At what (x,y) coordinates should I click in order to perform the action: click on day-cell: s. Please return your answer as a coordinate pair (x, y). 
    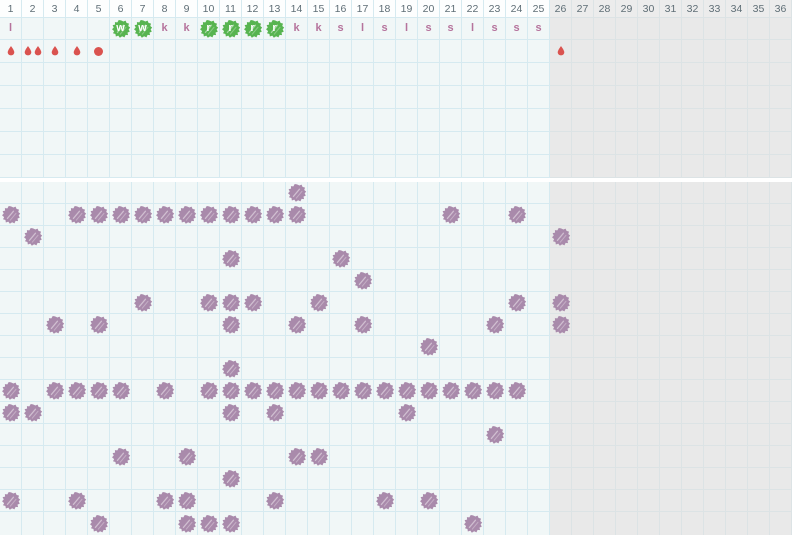
    Looking at the image, I should click on (385, 29).